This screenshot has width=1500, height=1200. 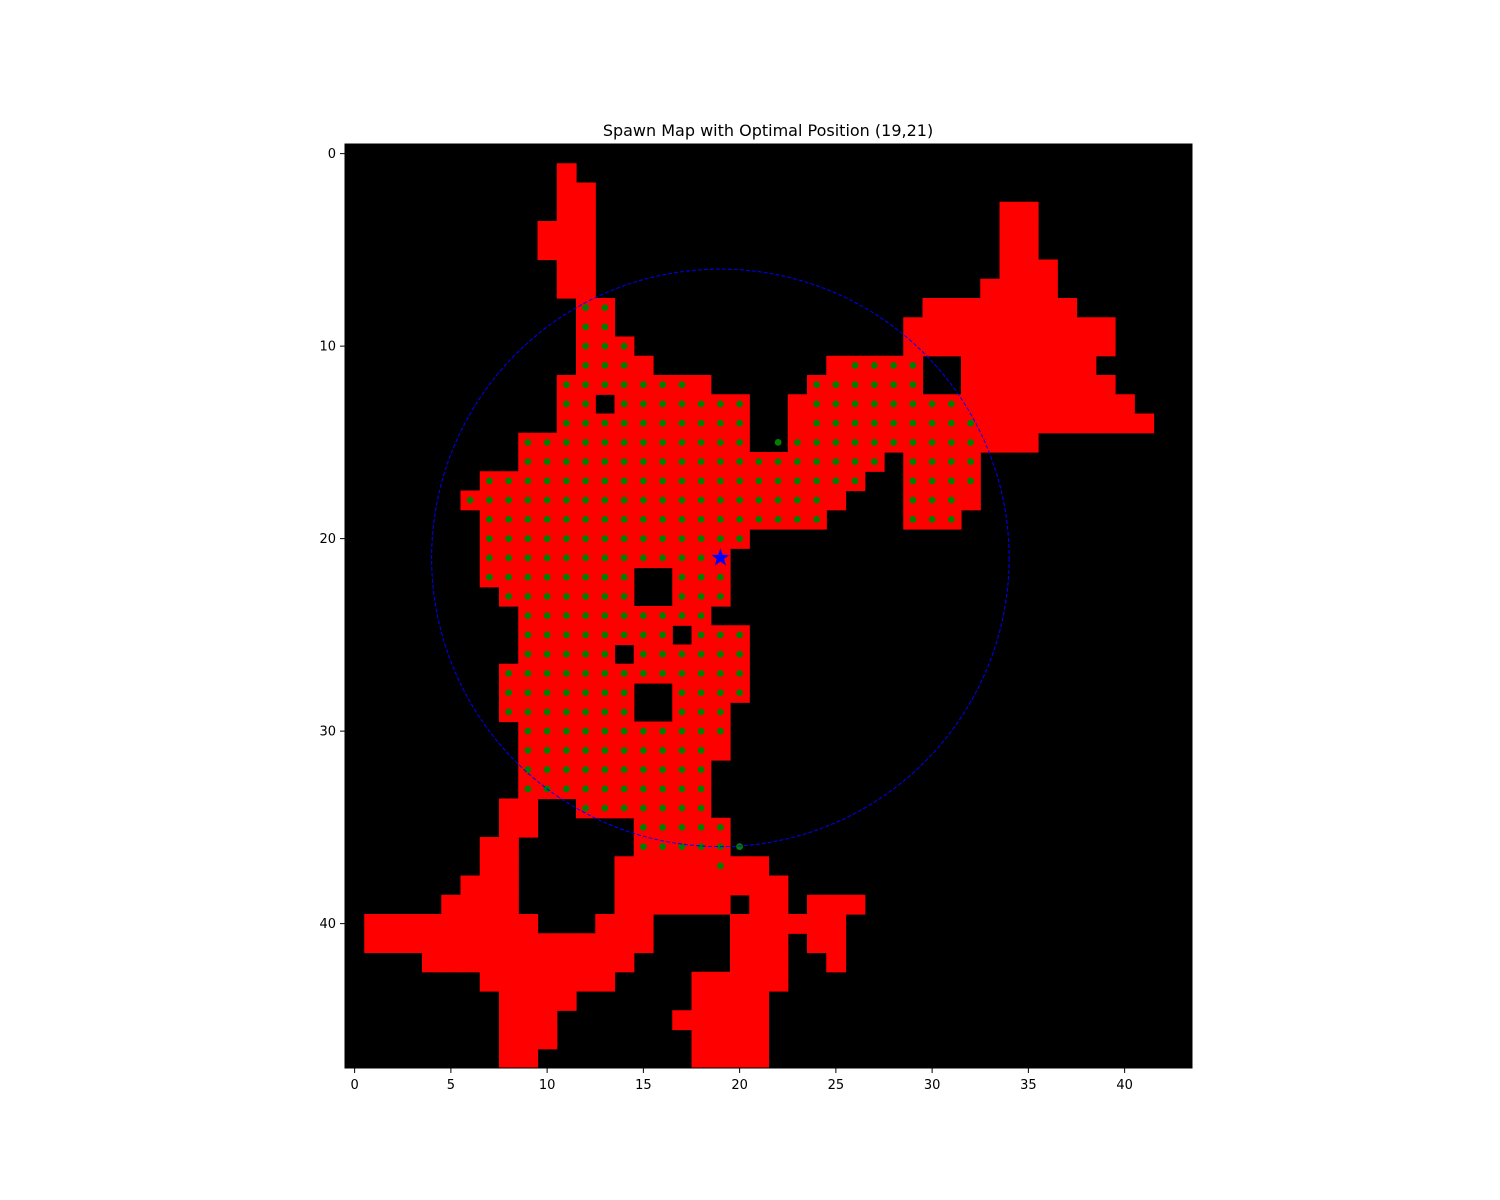 What do you see at coordinates (332, 539) in the screenshot?
I see `y-axis: 0 10 20 30 40` at bounding box center [332, 539].